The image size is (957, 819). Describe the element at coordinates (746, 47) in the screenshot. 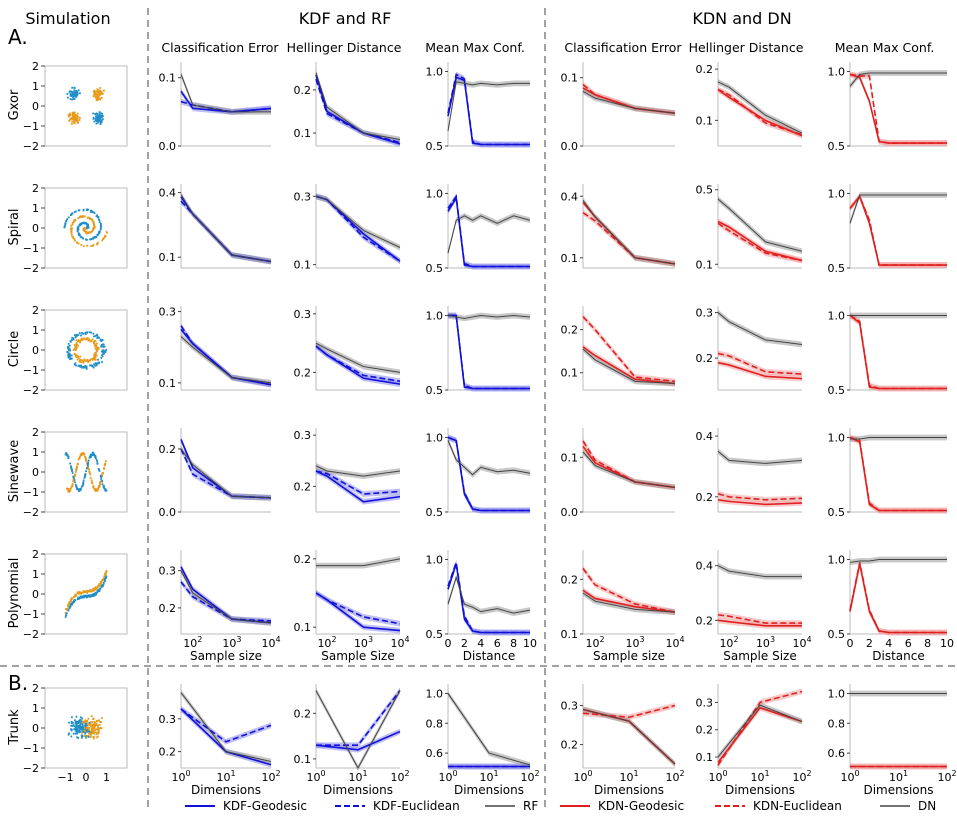

I see `column-header-5: Hellinger Distance` at that location.